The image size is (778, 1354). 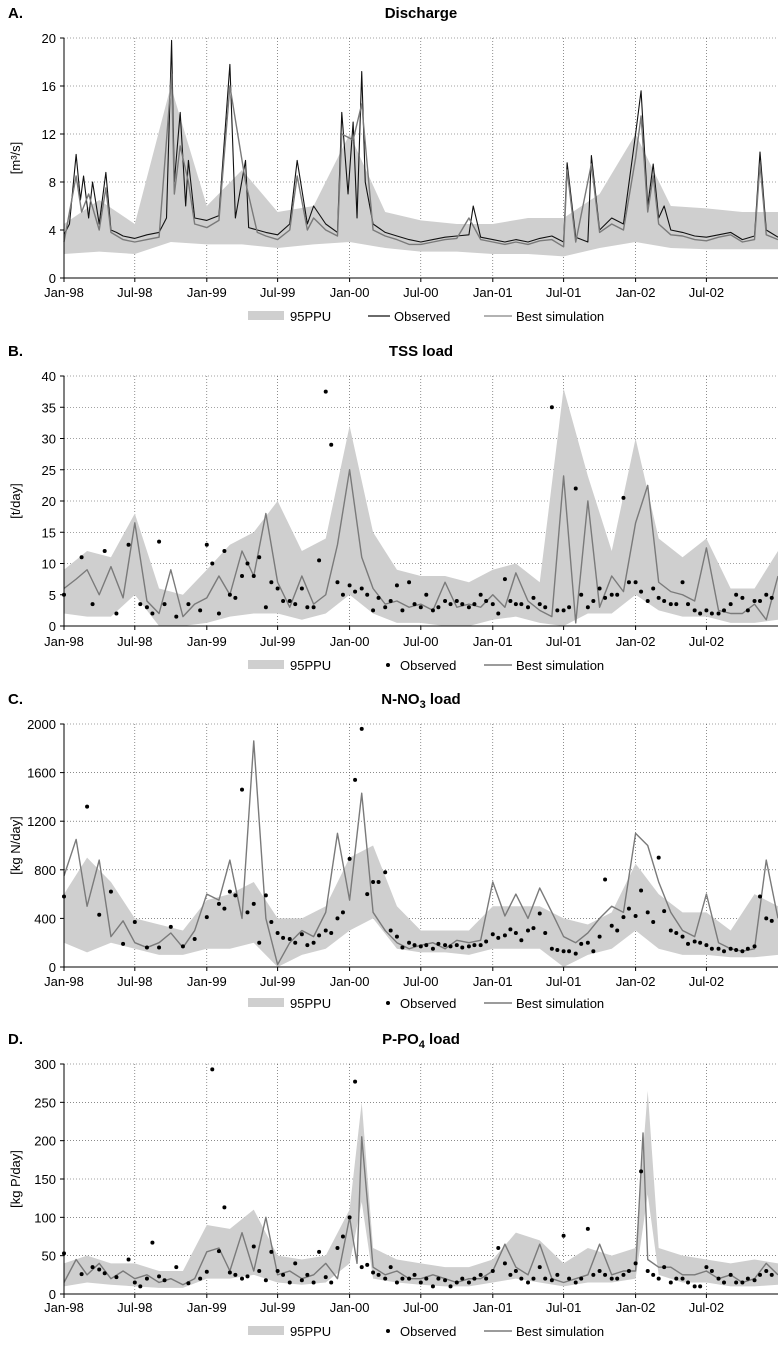 I want to click on y-axis-label: [kg P/day], so click(x=15, y=1179).